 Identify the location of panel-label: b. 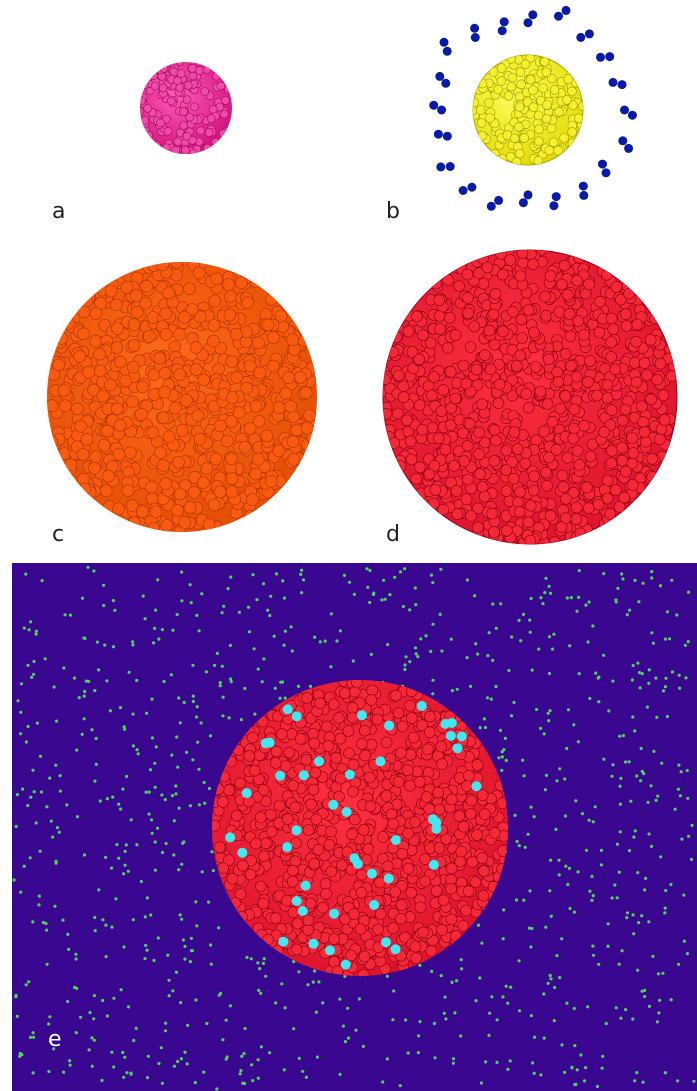
(393, 211).